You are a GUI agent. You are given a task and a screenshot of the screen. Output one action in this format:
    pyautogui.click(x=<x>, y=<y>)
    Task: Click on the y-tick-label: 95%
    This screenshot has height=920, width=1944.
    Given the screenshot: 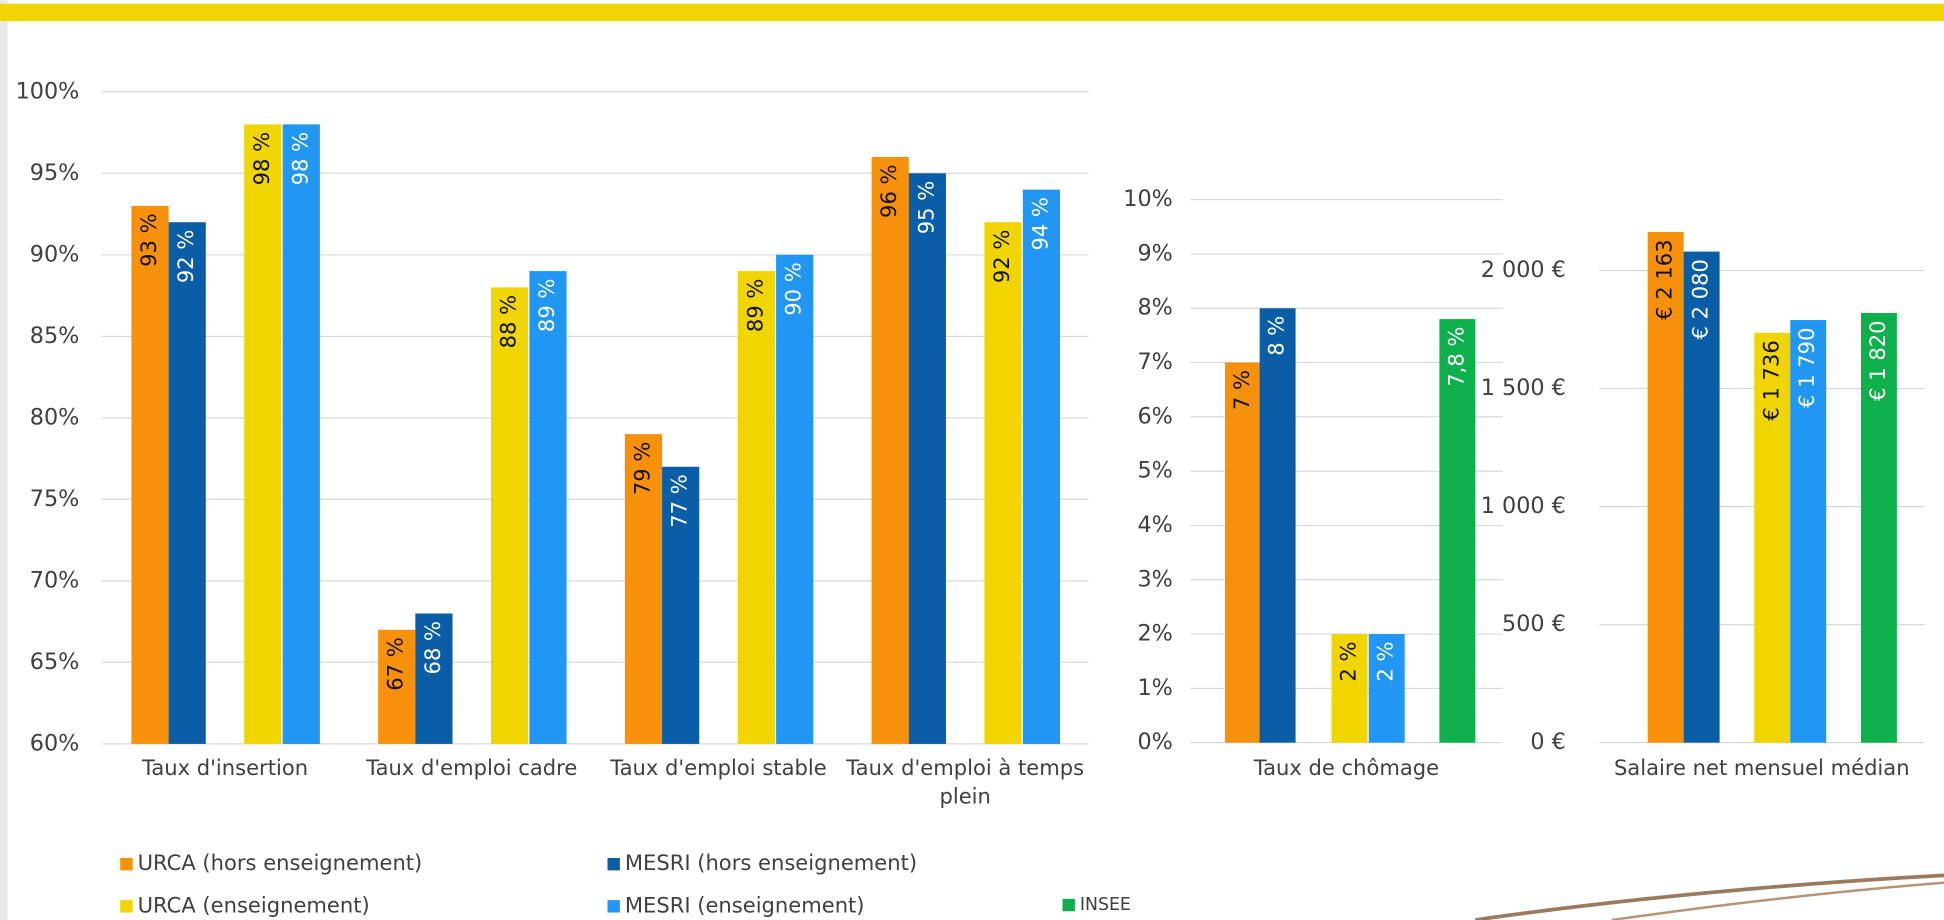 What is the action you would take?
    pyautogui.click(x=55, y=173)
    